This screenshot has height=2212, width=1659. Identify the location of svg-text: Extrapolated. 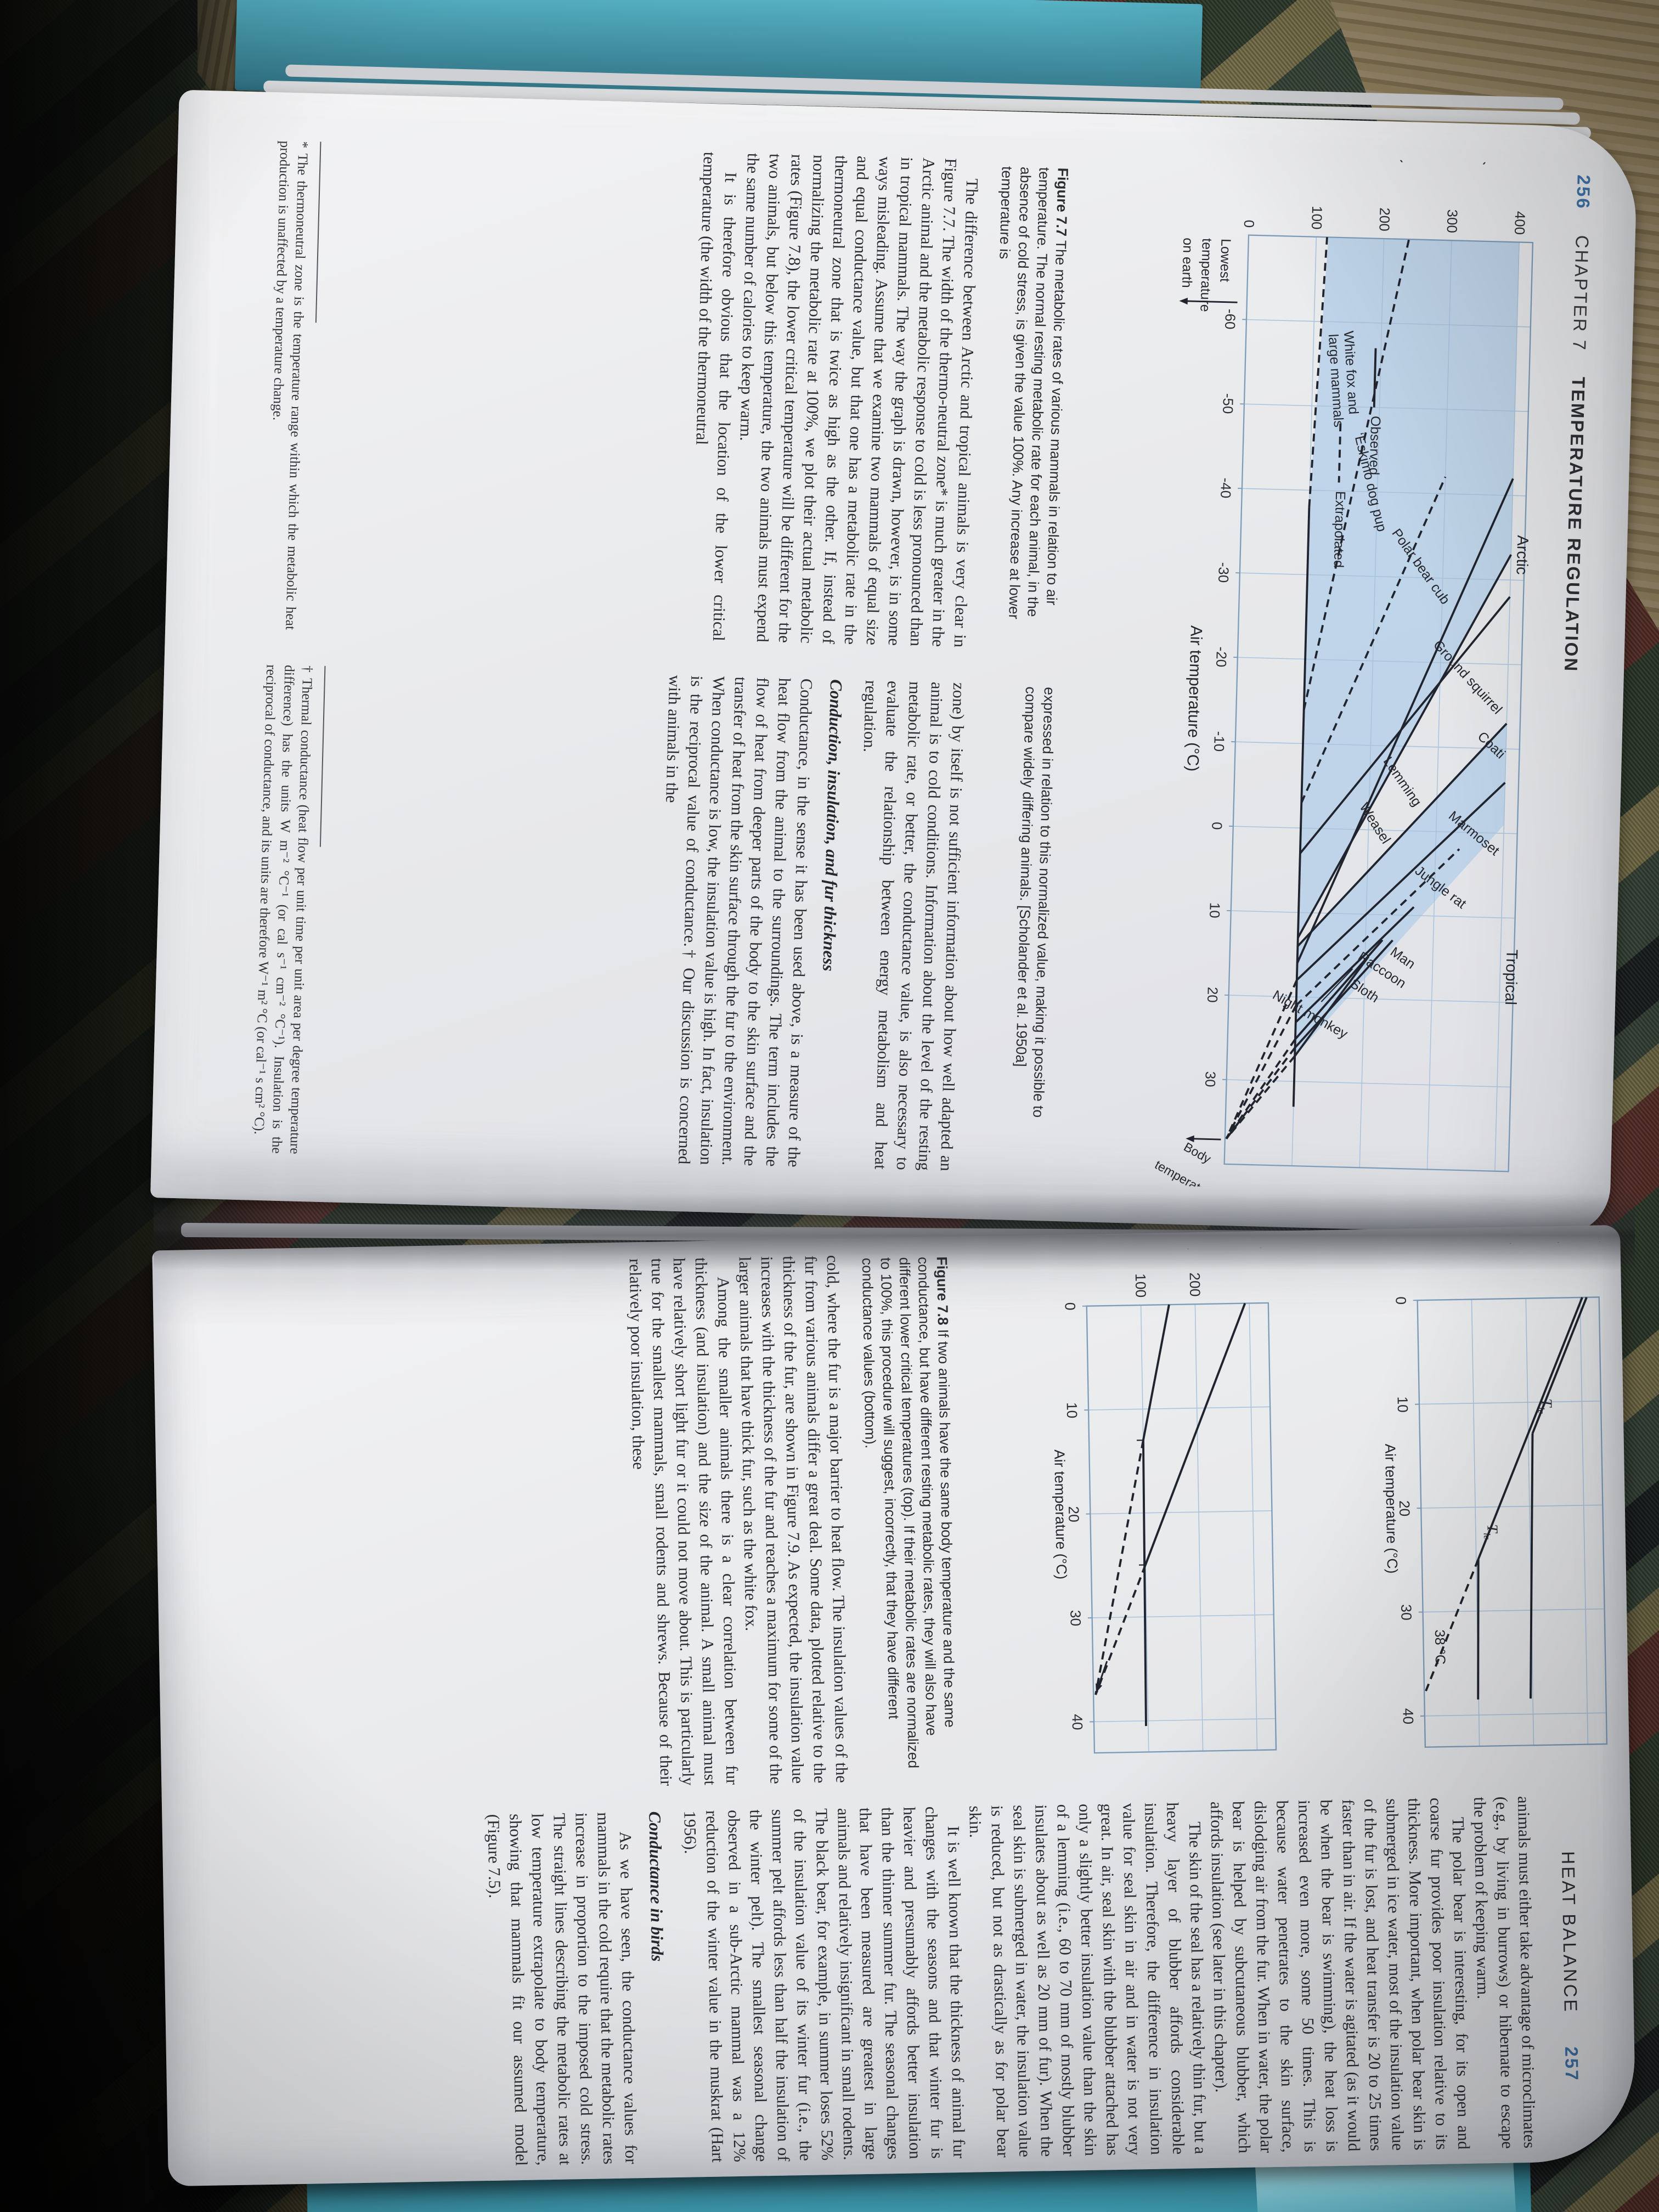
(1339, 529).